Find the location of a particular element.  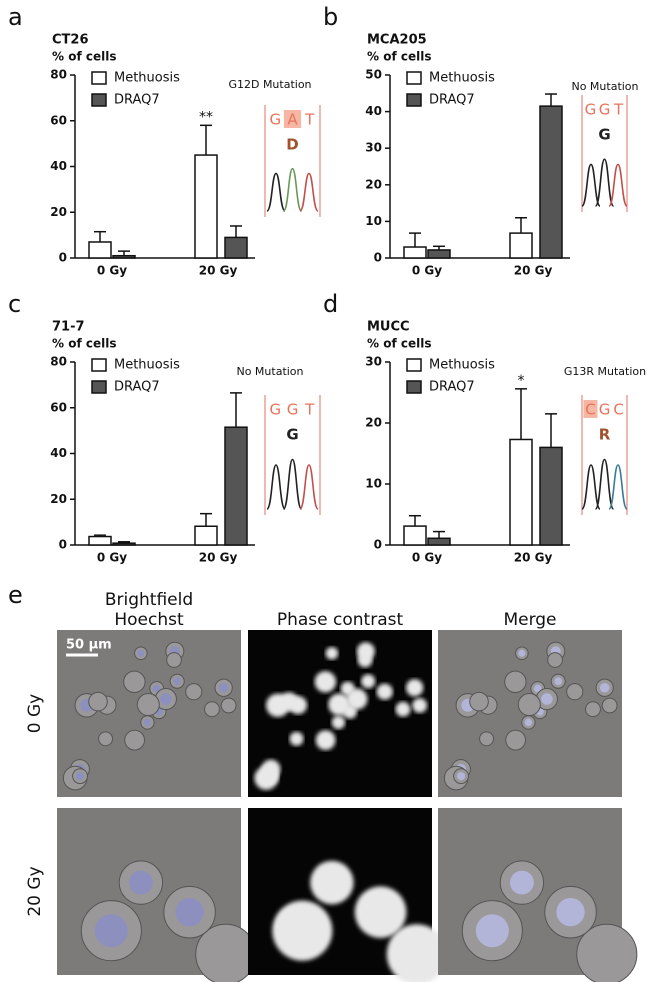

amino-acid: D is located at coordinates (292, 145).